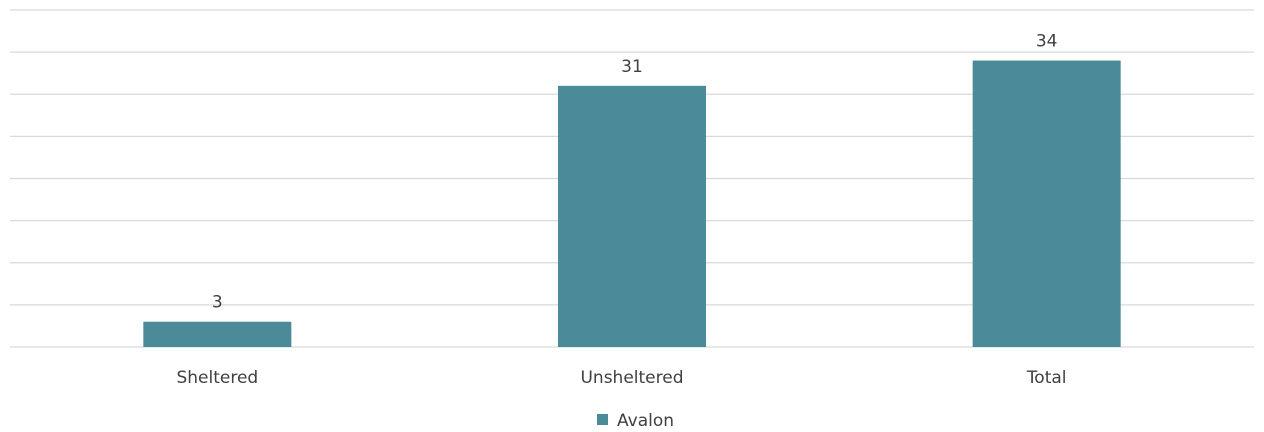 The width and height of the screenshot is (1264, 432). What do you see at coordinates (632, 67) in the screenshot?
I see `data-label-unsheltered: 31` at bounding box center [632, 67].